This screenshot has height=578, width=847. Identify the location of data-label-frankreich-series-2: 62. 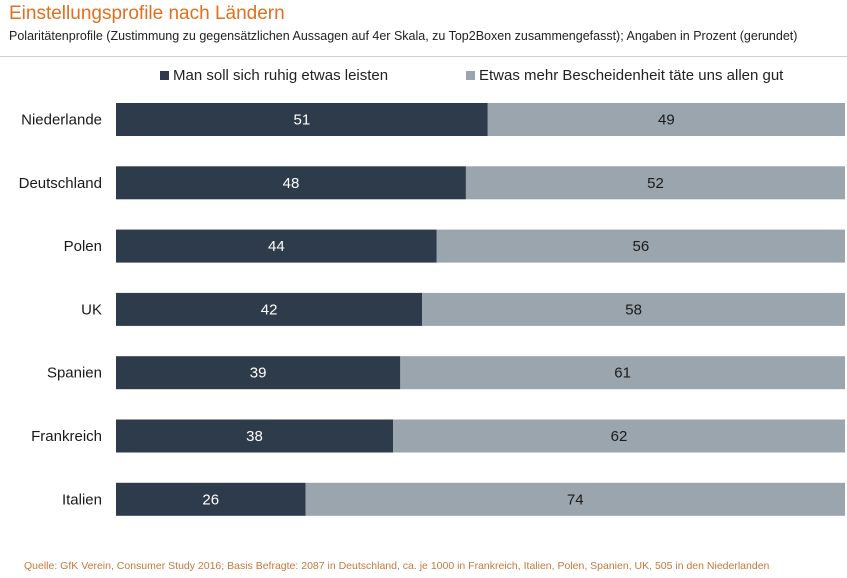
(619, 436).